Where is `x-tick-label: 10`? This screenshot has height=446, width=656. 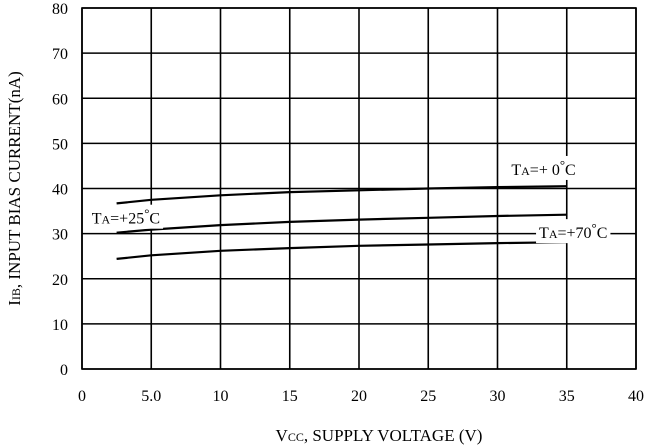
x-tick-label: 10 is located at coordinates (221, 396).